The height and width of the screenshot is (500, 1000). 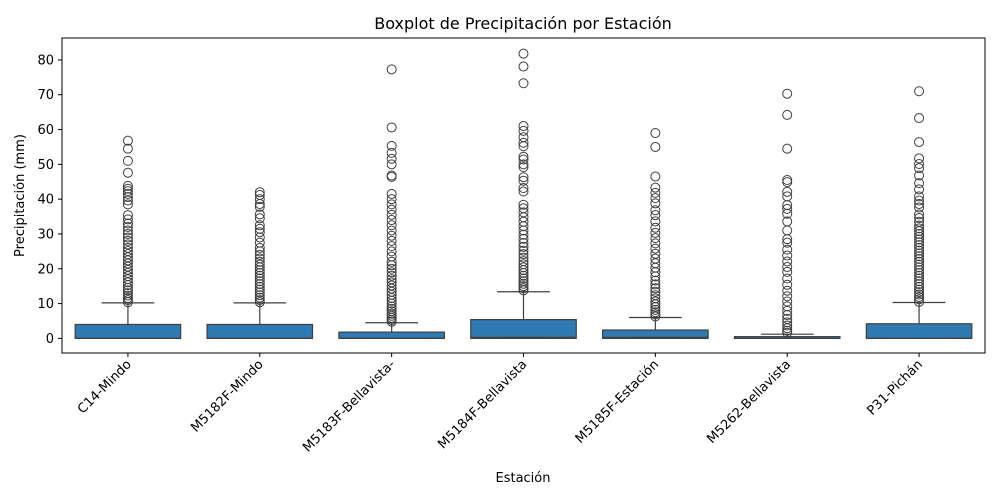 What do you see at coordinates (45, 60) in the screenshot?
I see `y-tick-label-8: 80` at bounding box center [45, 60].